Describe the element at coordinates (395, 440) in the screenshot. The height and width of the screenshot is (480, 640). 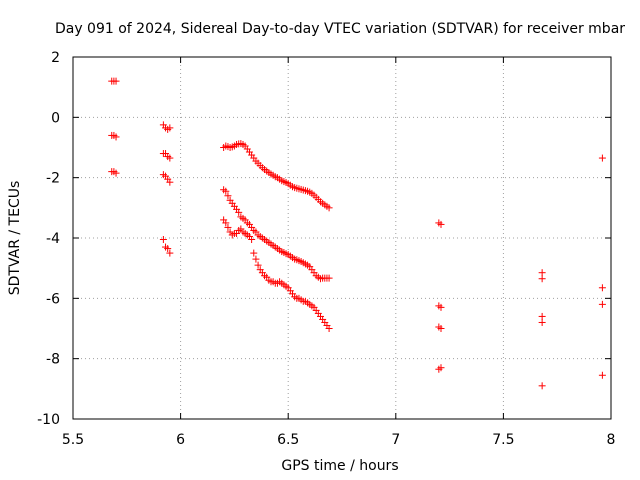
I see `x-tick-label: 7` at that location.